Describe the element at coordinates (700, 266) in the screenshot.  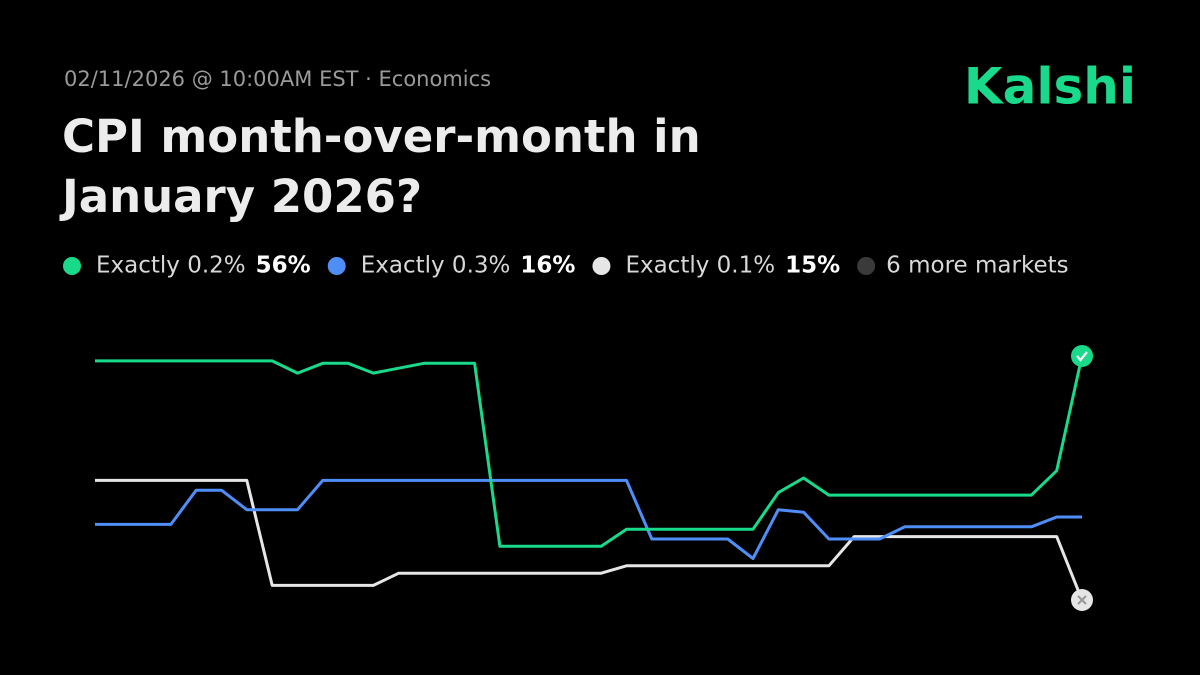
I see `legend-label: Exactly 0.1%` at that location.